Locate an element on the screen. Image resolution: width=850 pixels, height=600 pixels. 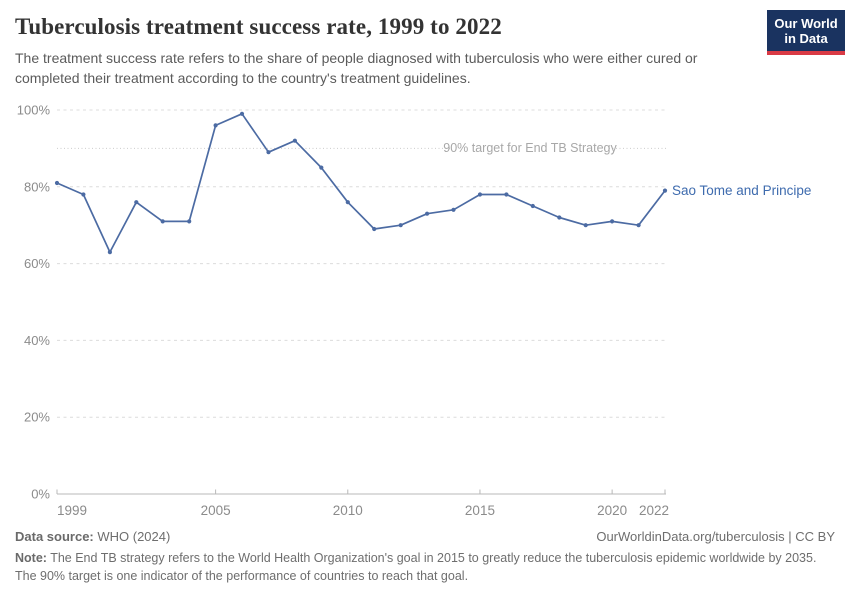
y-tick-label-60: 60% is located at coordinates (37, 263).